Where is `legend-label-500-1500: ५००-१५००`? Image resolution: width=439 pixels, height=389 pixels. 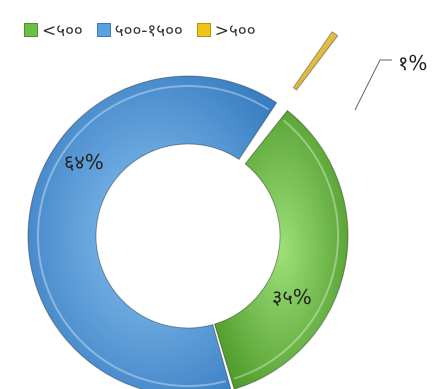 legend-label-500-1500: ५००-१५०० is located at coordinates (148, 31).